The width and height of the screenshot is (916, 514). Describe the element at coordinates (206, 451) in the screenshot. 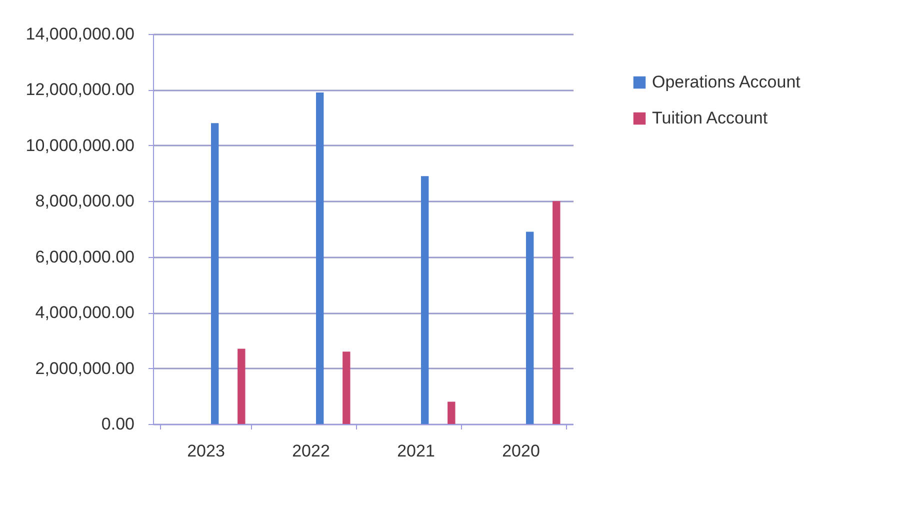

I see `x-tick-label: 2023` at that location.